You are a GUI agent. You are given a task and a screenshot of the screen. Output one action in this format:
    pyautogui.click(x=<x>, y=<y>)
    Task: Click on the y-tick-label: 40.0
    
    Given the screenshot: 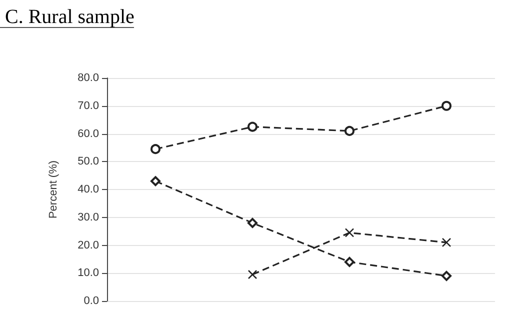 What is the action you would take?
    pyautogui.click(x=88, y=190)
    